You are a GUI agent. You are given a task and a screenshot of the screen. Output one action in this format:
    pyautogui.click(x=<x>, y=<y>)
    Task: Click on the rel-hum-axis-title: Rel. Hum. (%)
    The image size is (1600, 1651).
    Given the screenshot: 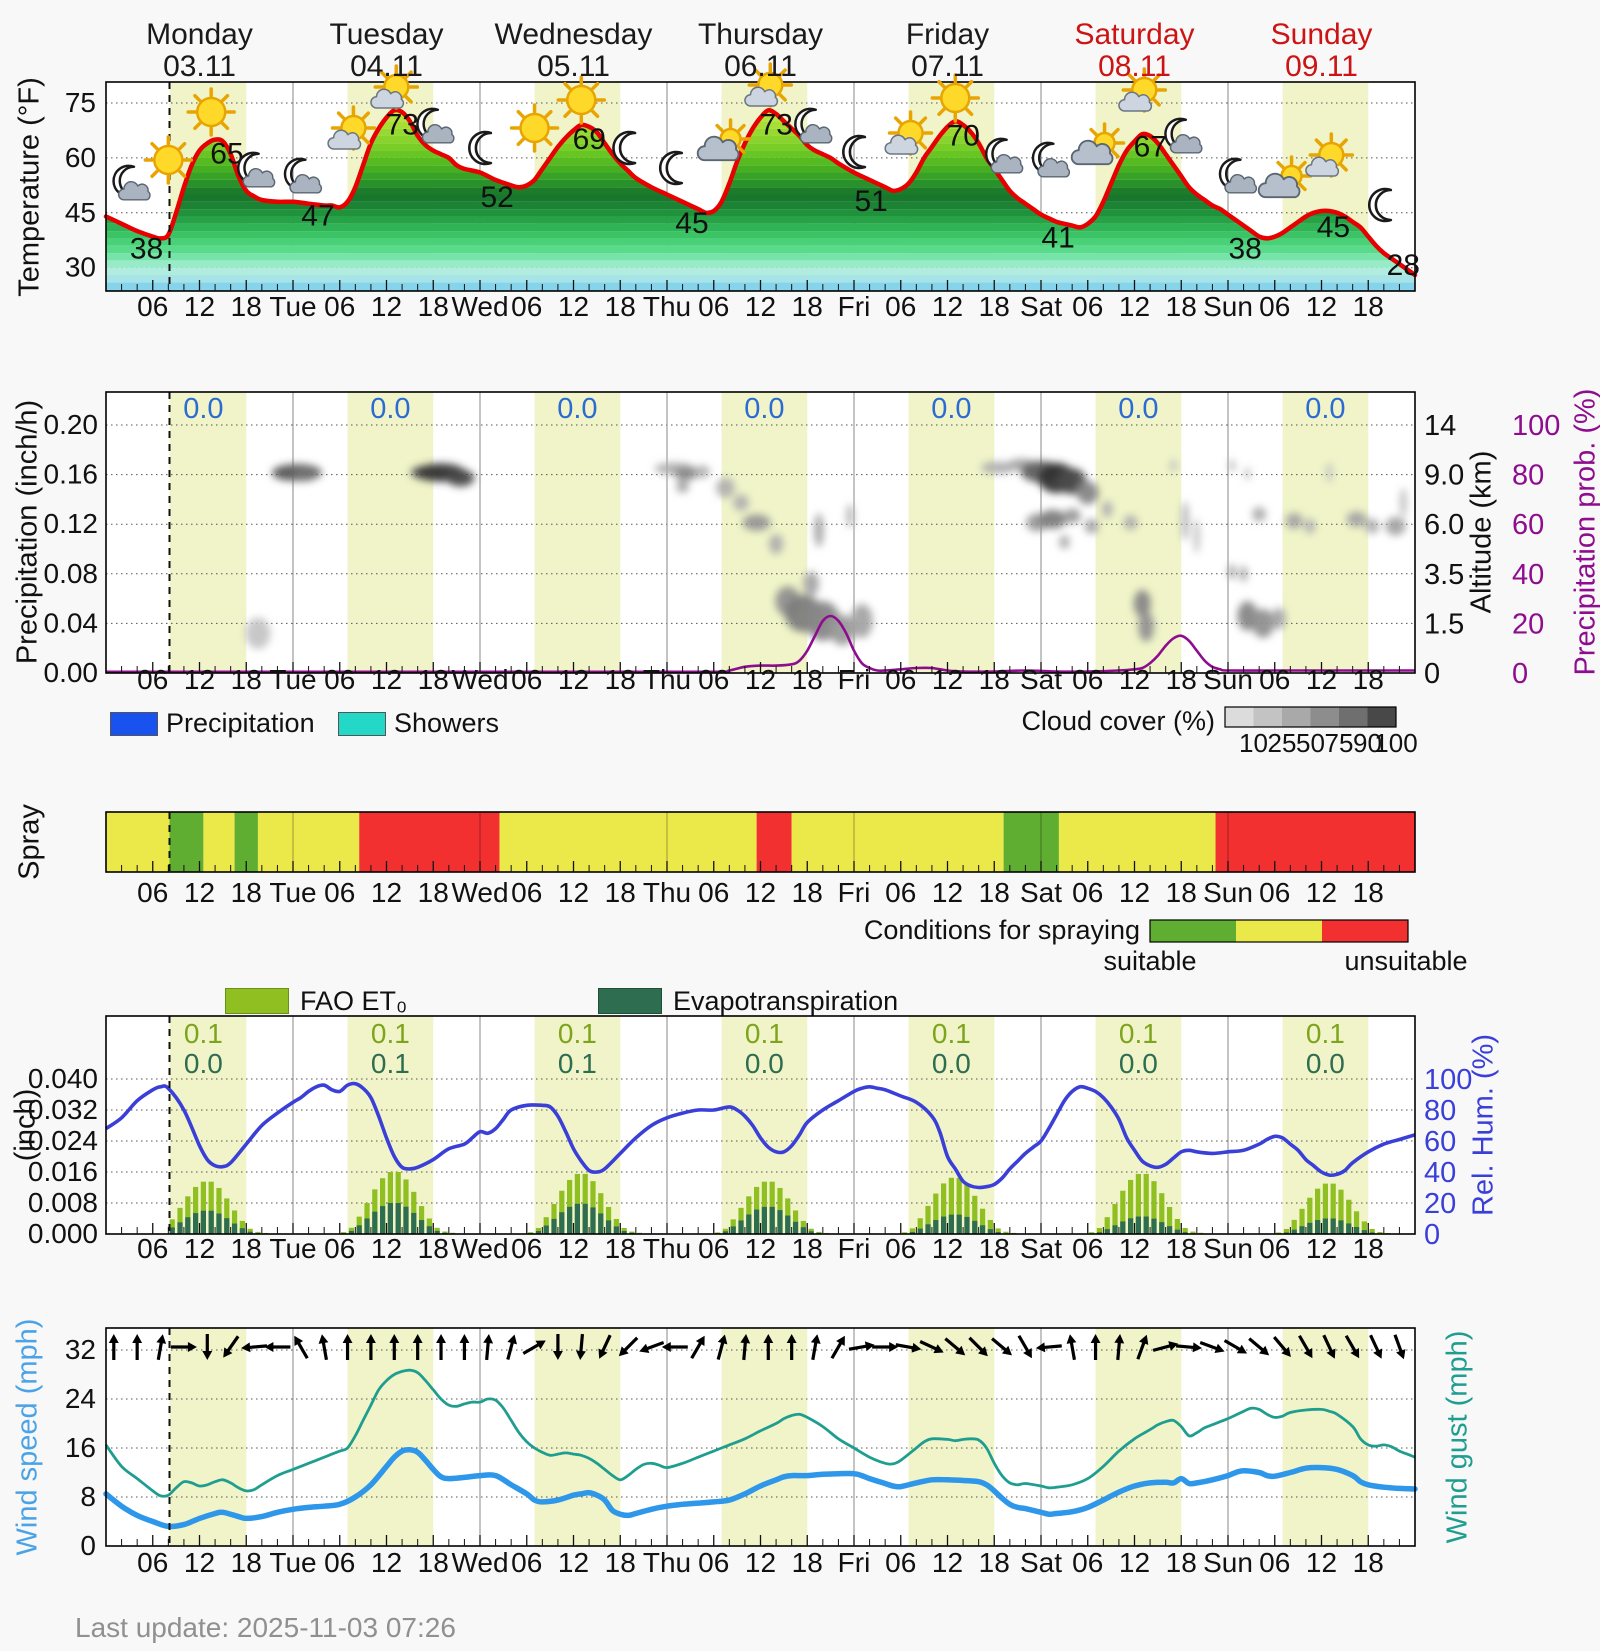 What is the action you would take?
    pyautogui.click(x=1483, y=1125)
    